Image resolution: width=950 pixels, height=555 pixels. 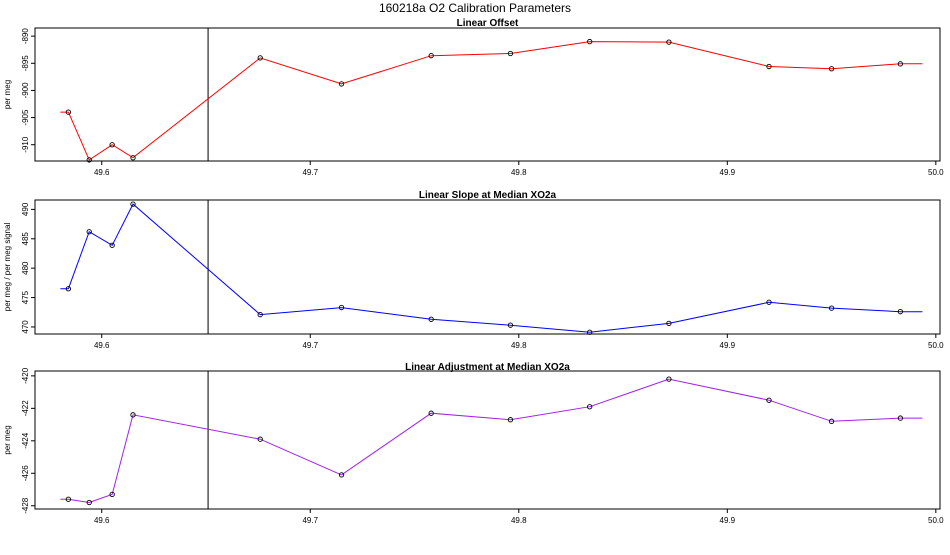 I want to click on panel-2-ylabel: per meg / per meg signal, so click(x=7, y=267).